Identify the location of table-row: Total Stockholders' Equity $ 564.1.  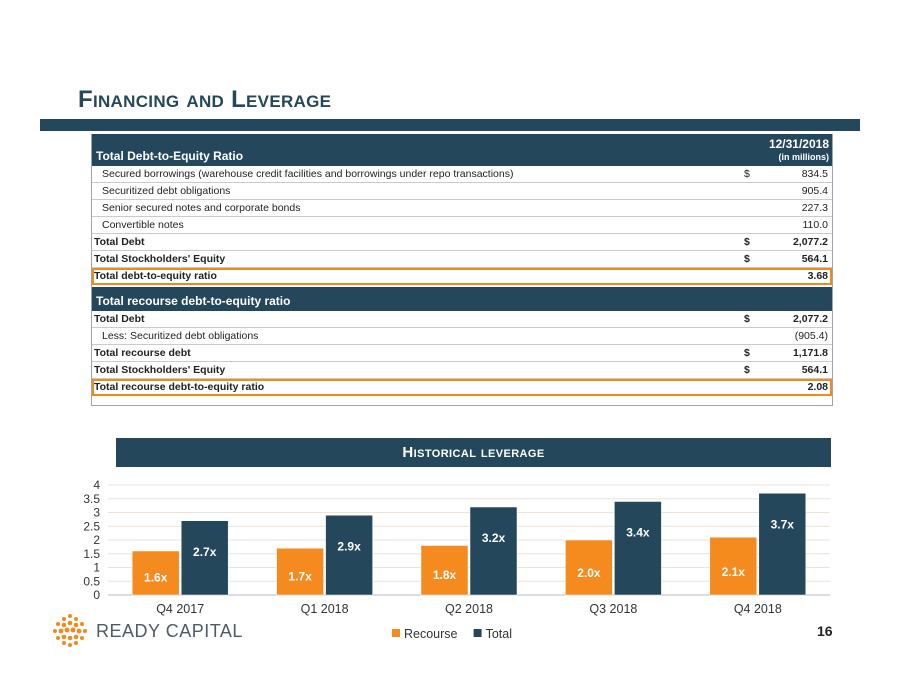
(462, 370).